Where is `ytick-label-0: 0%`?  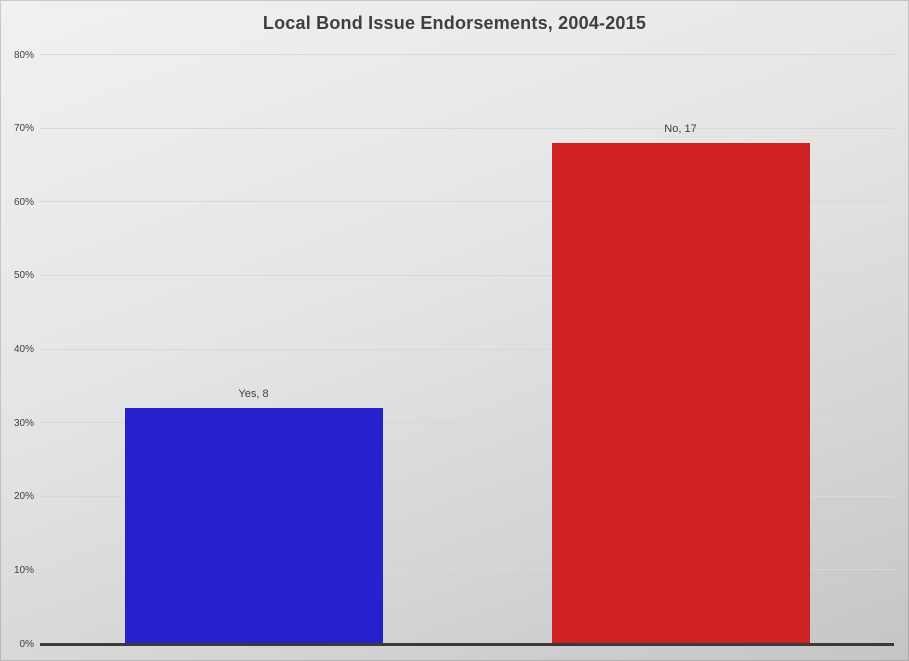
ytick-label-0: 0% is located at coordinates (26, 644).